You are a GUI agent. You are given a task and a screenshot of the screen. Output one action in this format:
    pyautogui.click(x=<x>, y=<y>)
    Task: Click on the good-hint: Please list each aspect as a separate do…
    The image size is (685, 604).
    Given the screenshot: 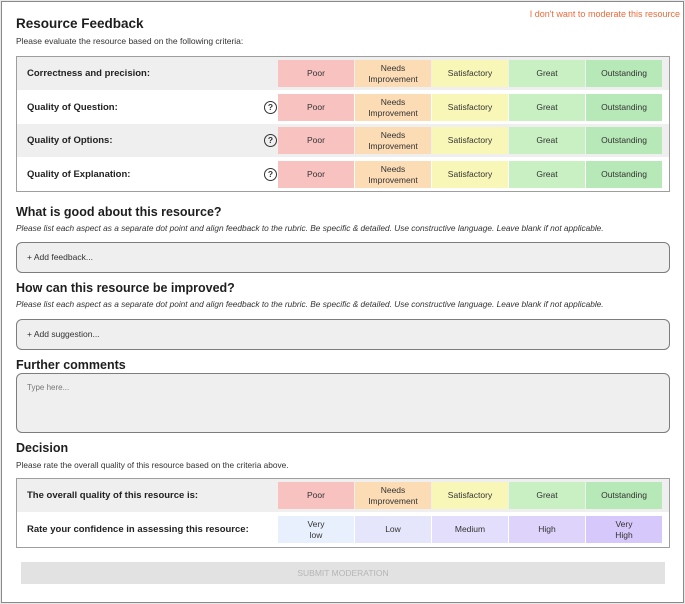 What is the action you would take?
    pyautogui.click(x=310, y=228)
    